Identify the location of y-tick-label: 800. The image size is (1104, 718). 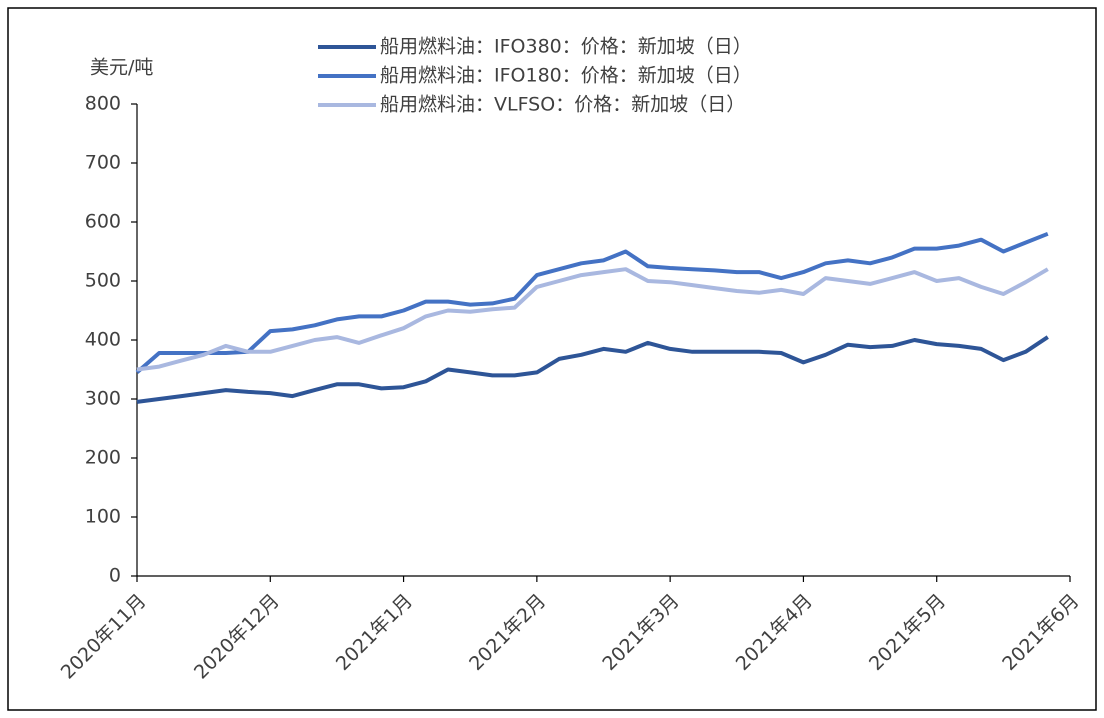
(103, 104).